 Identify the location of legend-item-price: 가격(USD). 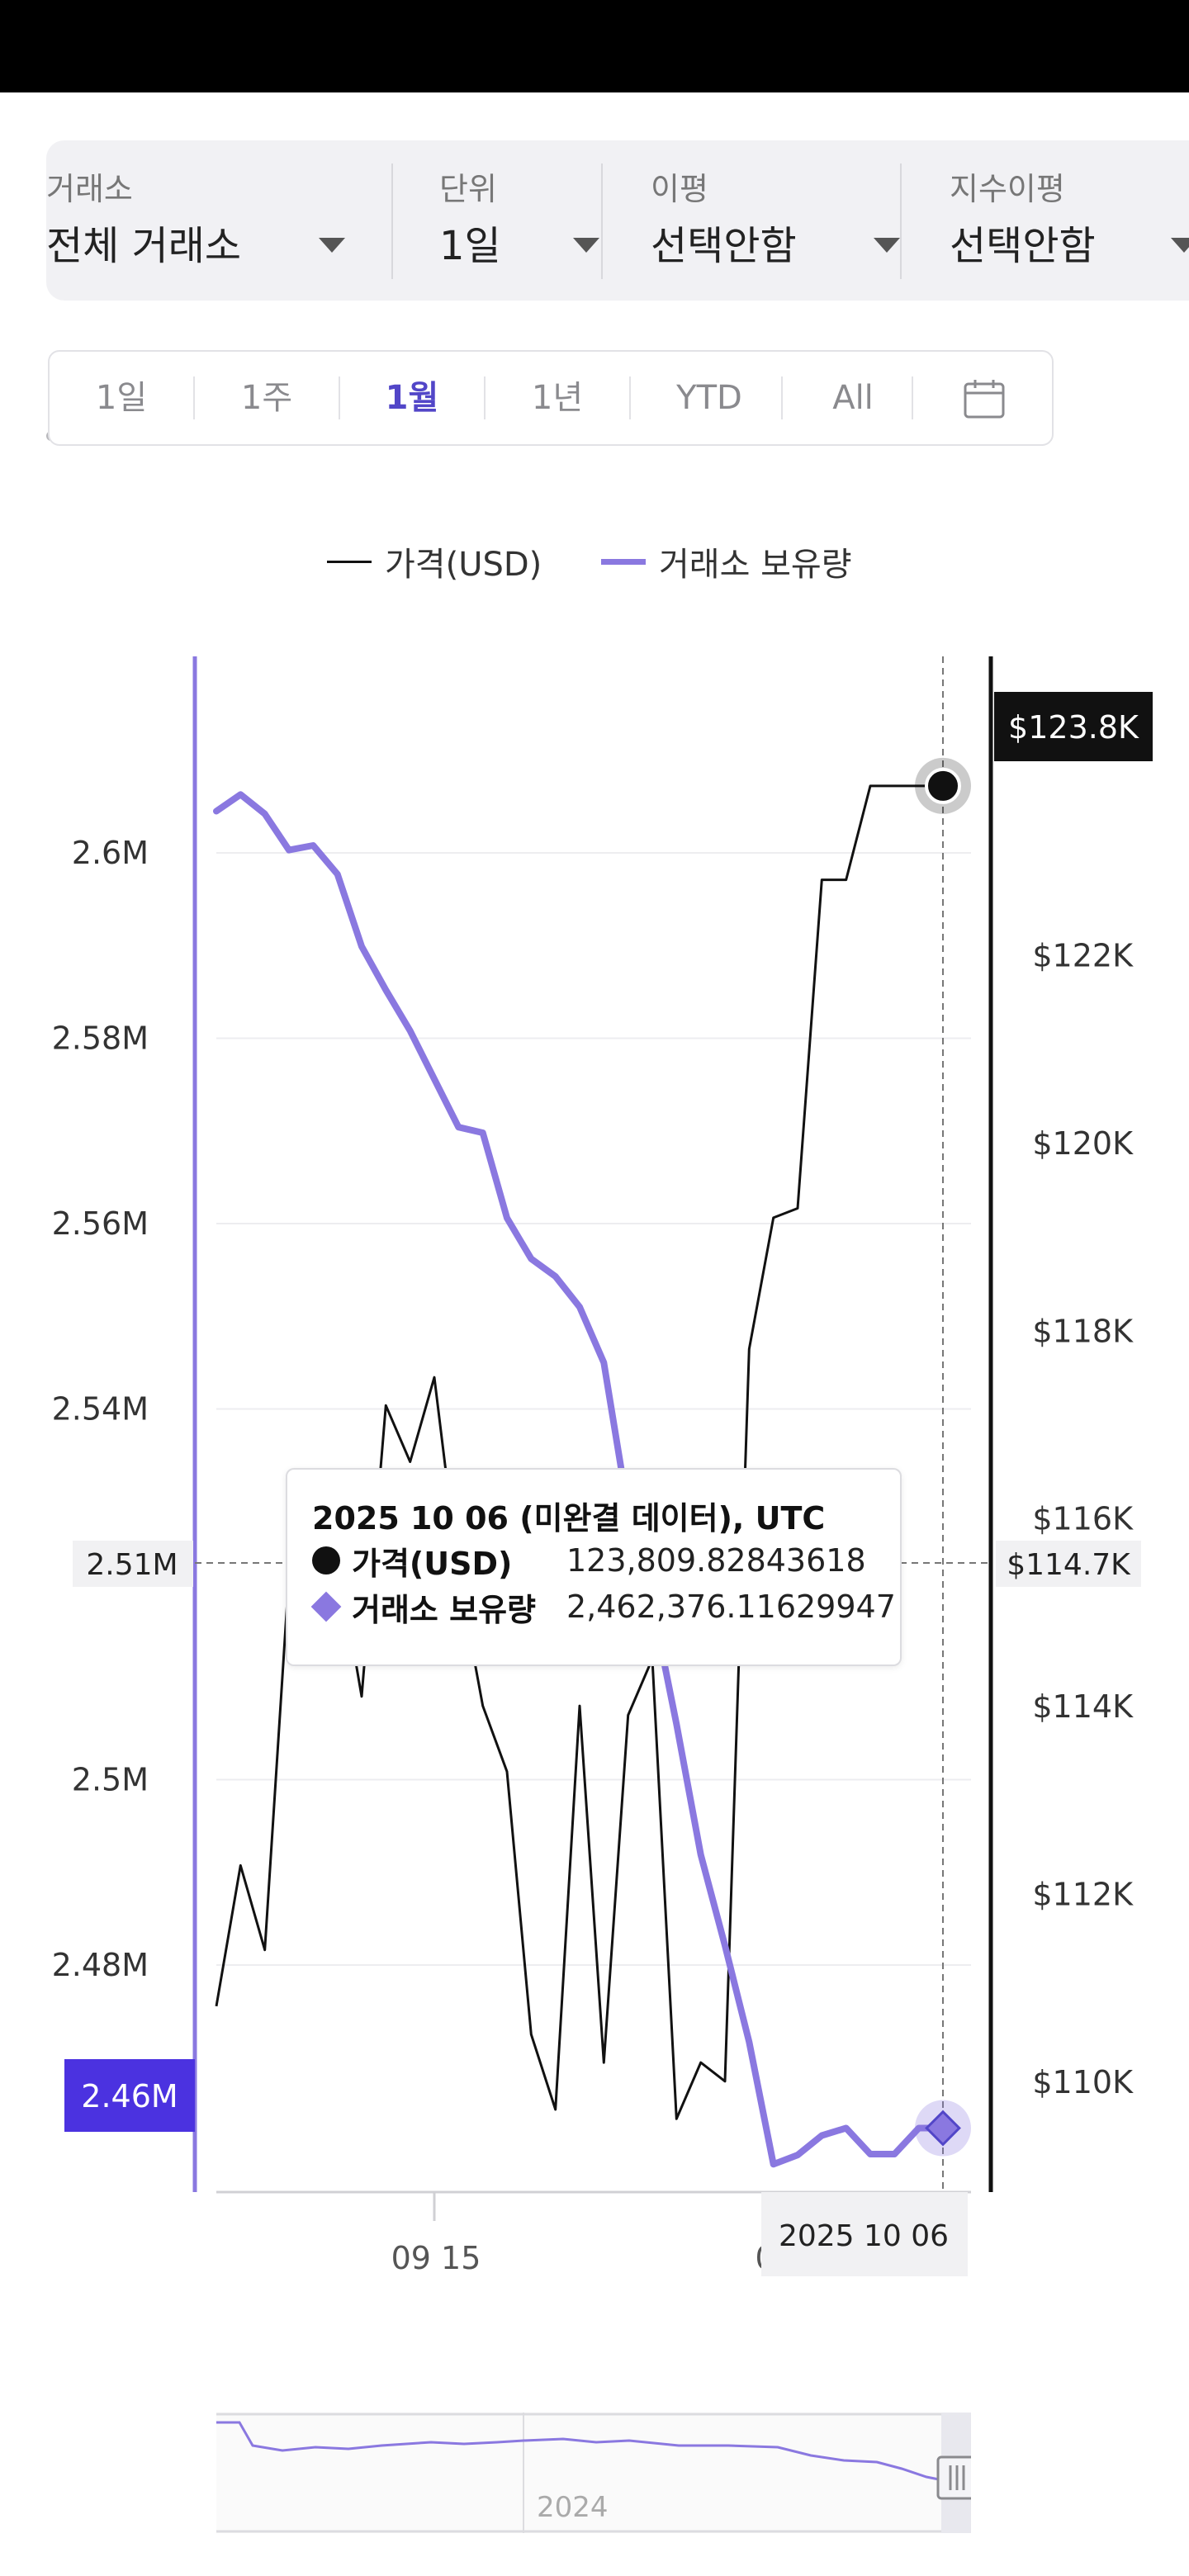
(434, 561).